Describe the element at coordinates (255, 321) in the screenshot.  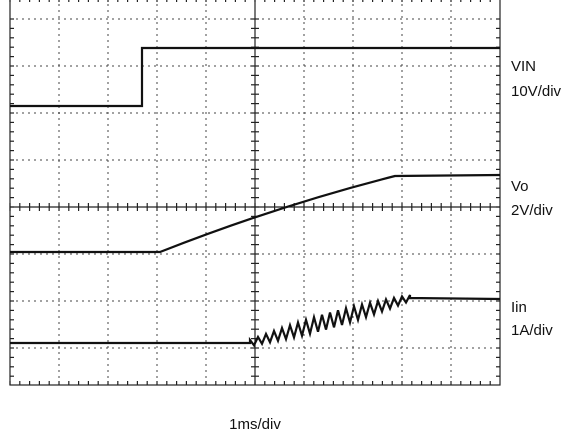
I see `iin-trace` at that location.